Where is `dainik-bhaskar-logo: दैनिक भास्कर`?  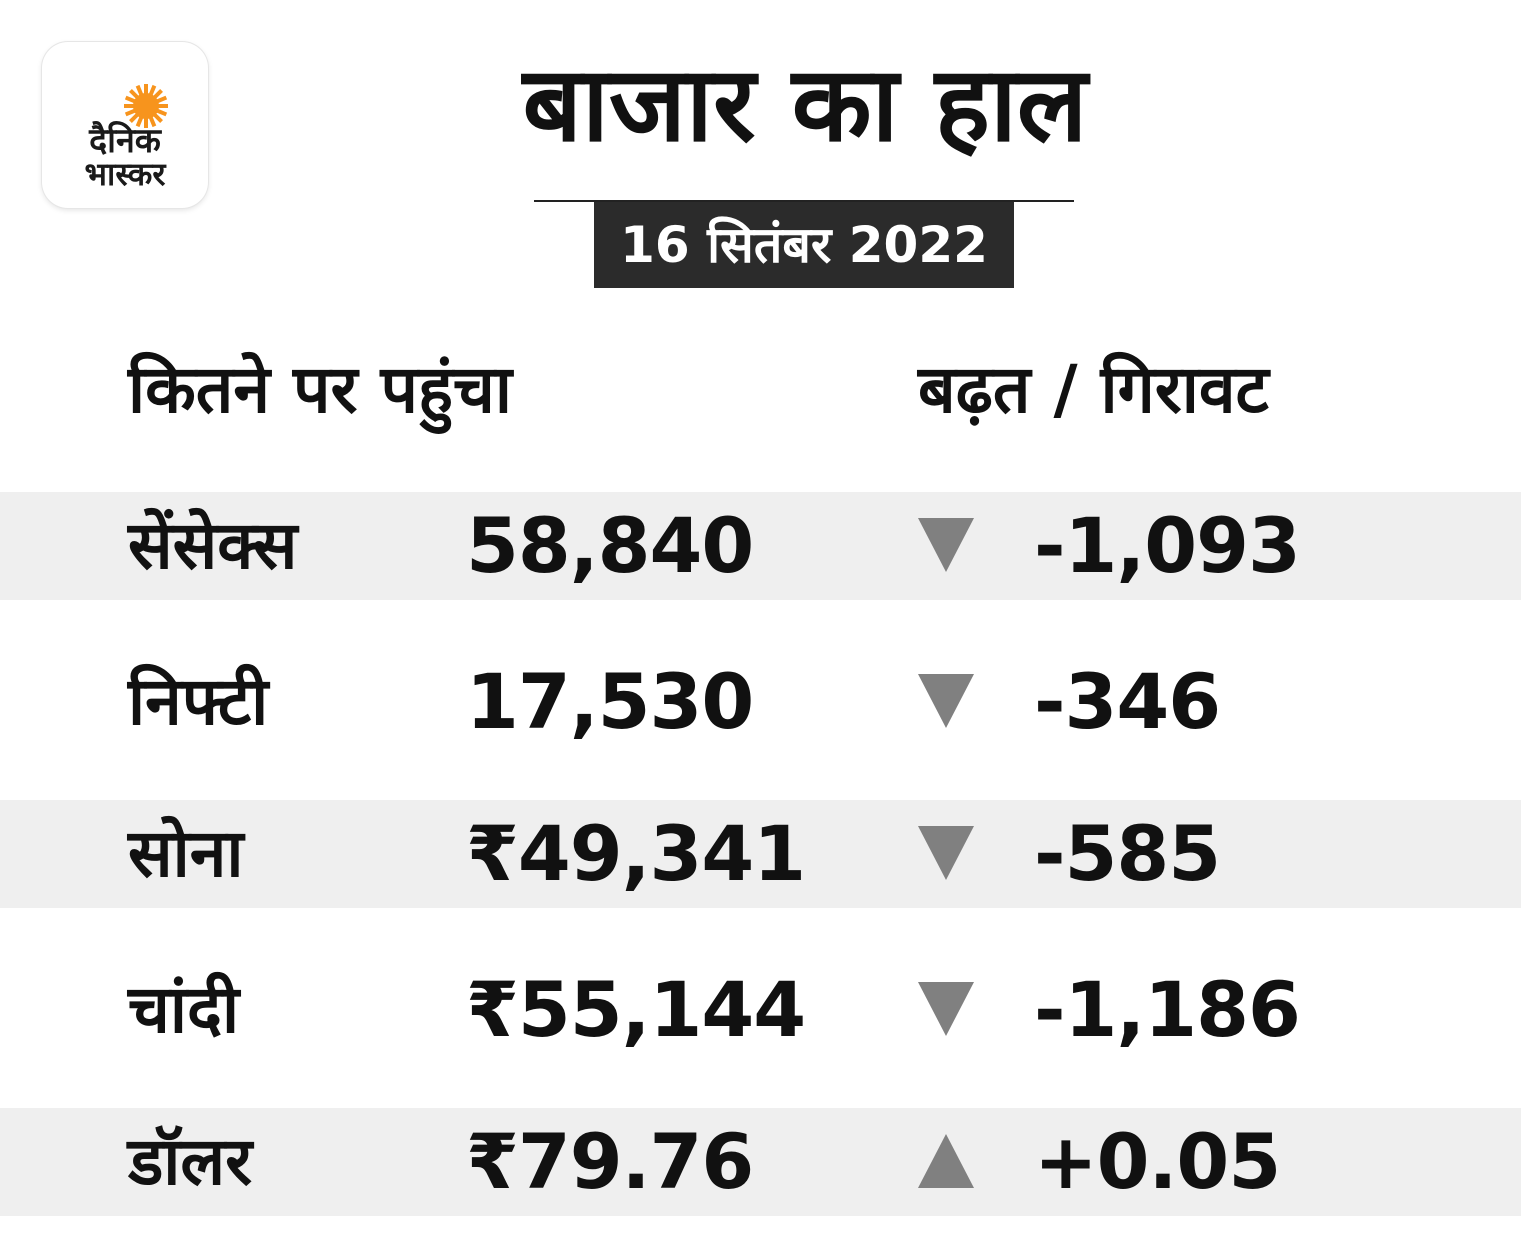 dainik-bhaskar-logo: दैनिक भास्कर is located at coordinates (125, 125).